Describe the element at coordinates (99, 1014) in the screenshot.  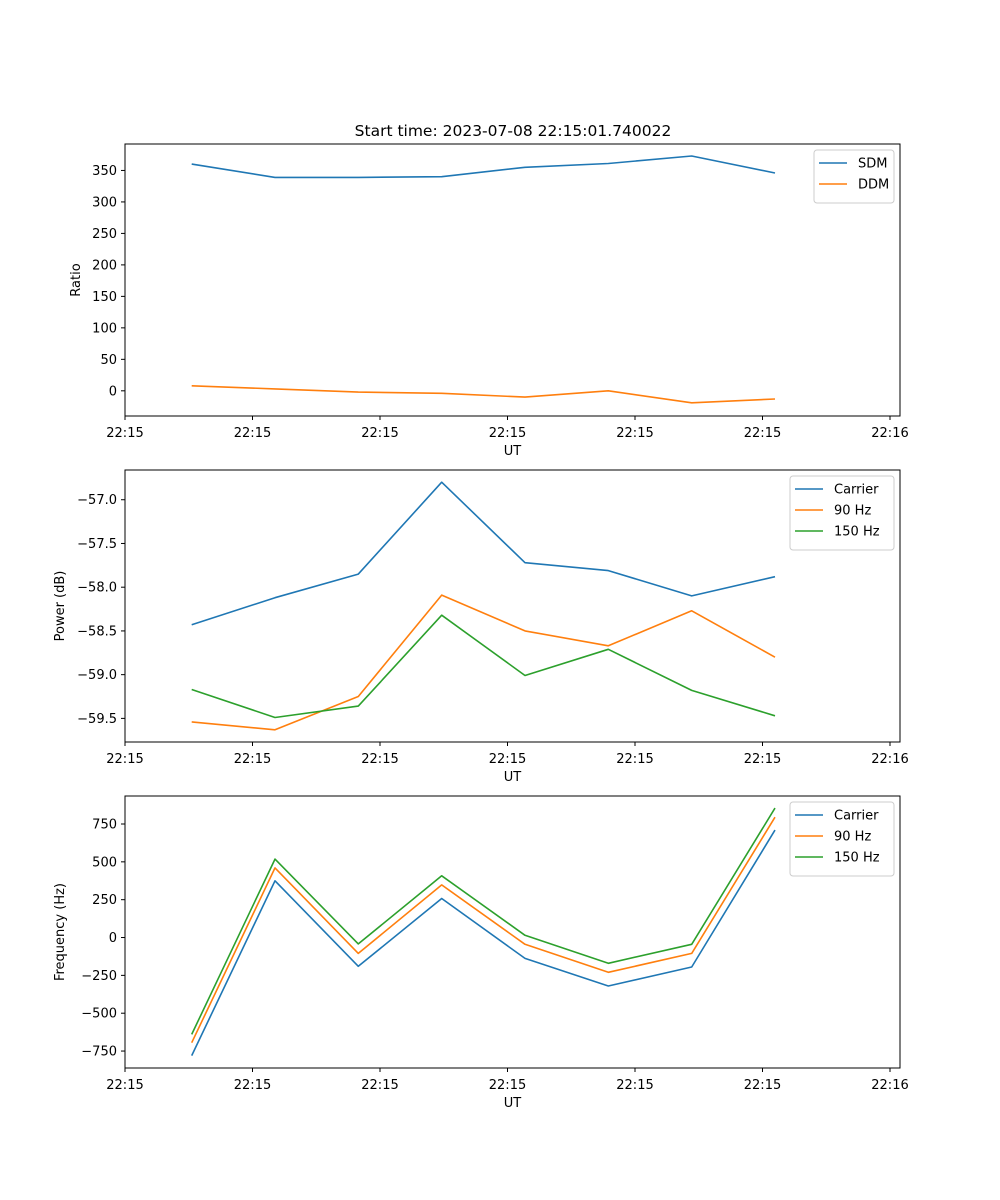
I see `y-tick-label: −500` at that location.